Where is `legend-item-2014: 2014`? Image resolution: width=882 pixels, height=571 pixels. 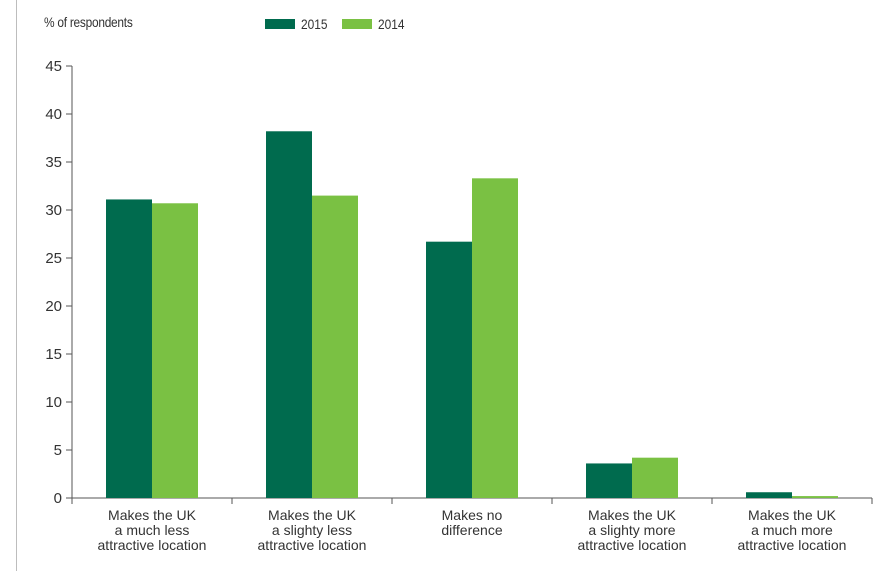 legend-item-2014: 2014 is located at coordinates (375, 24).